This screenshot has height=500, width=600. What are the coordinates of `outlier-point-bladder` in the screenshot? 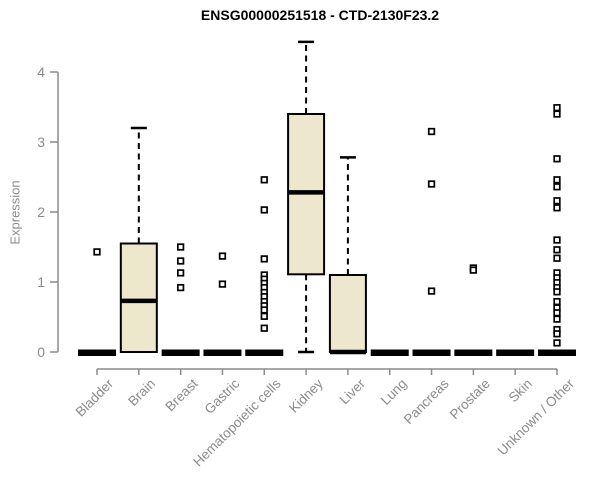 It's located at (97, 252).